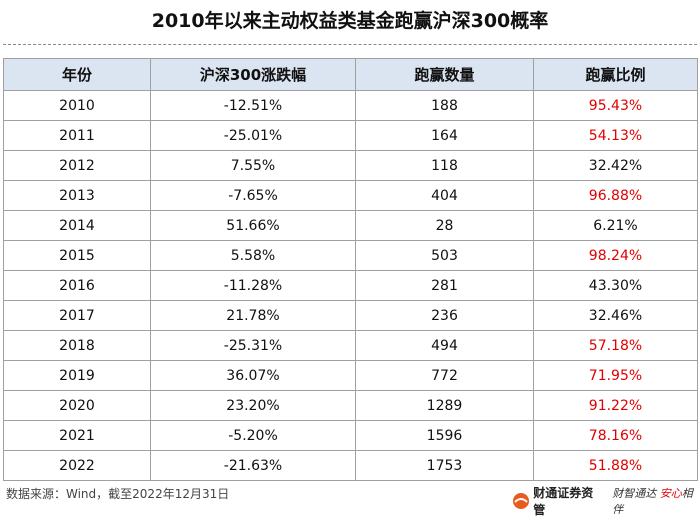 This screenshot has height=518, width=700. Describe the element at coordinates (253, 225) in the screenshot. I see `table-cell: 51.66%` at that location.